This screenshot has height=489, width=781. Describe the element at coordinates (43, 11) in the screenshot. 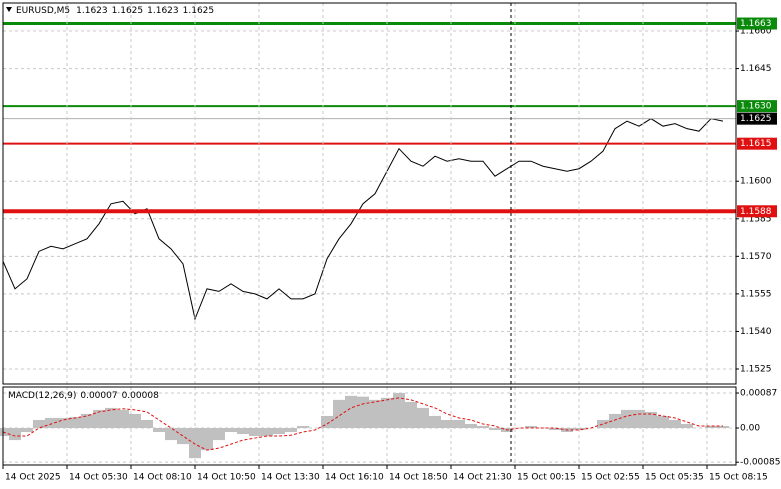

I see `symbol: EURUSD,M5` at that location.